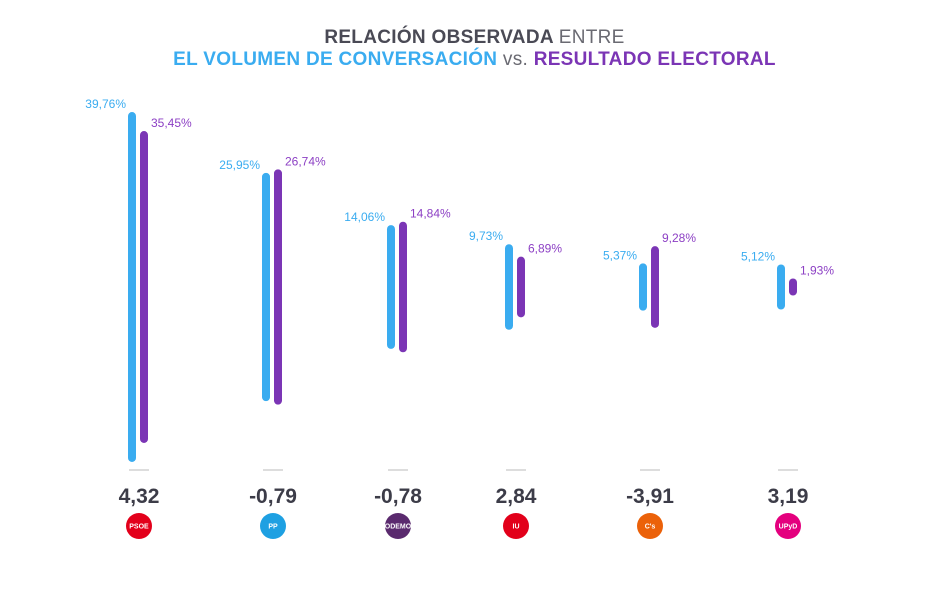  I want to click on party-logo-text-pp: PP, so click(273, 527).